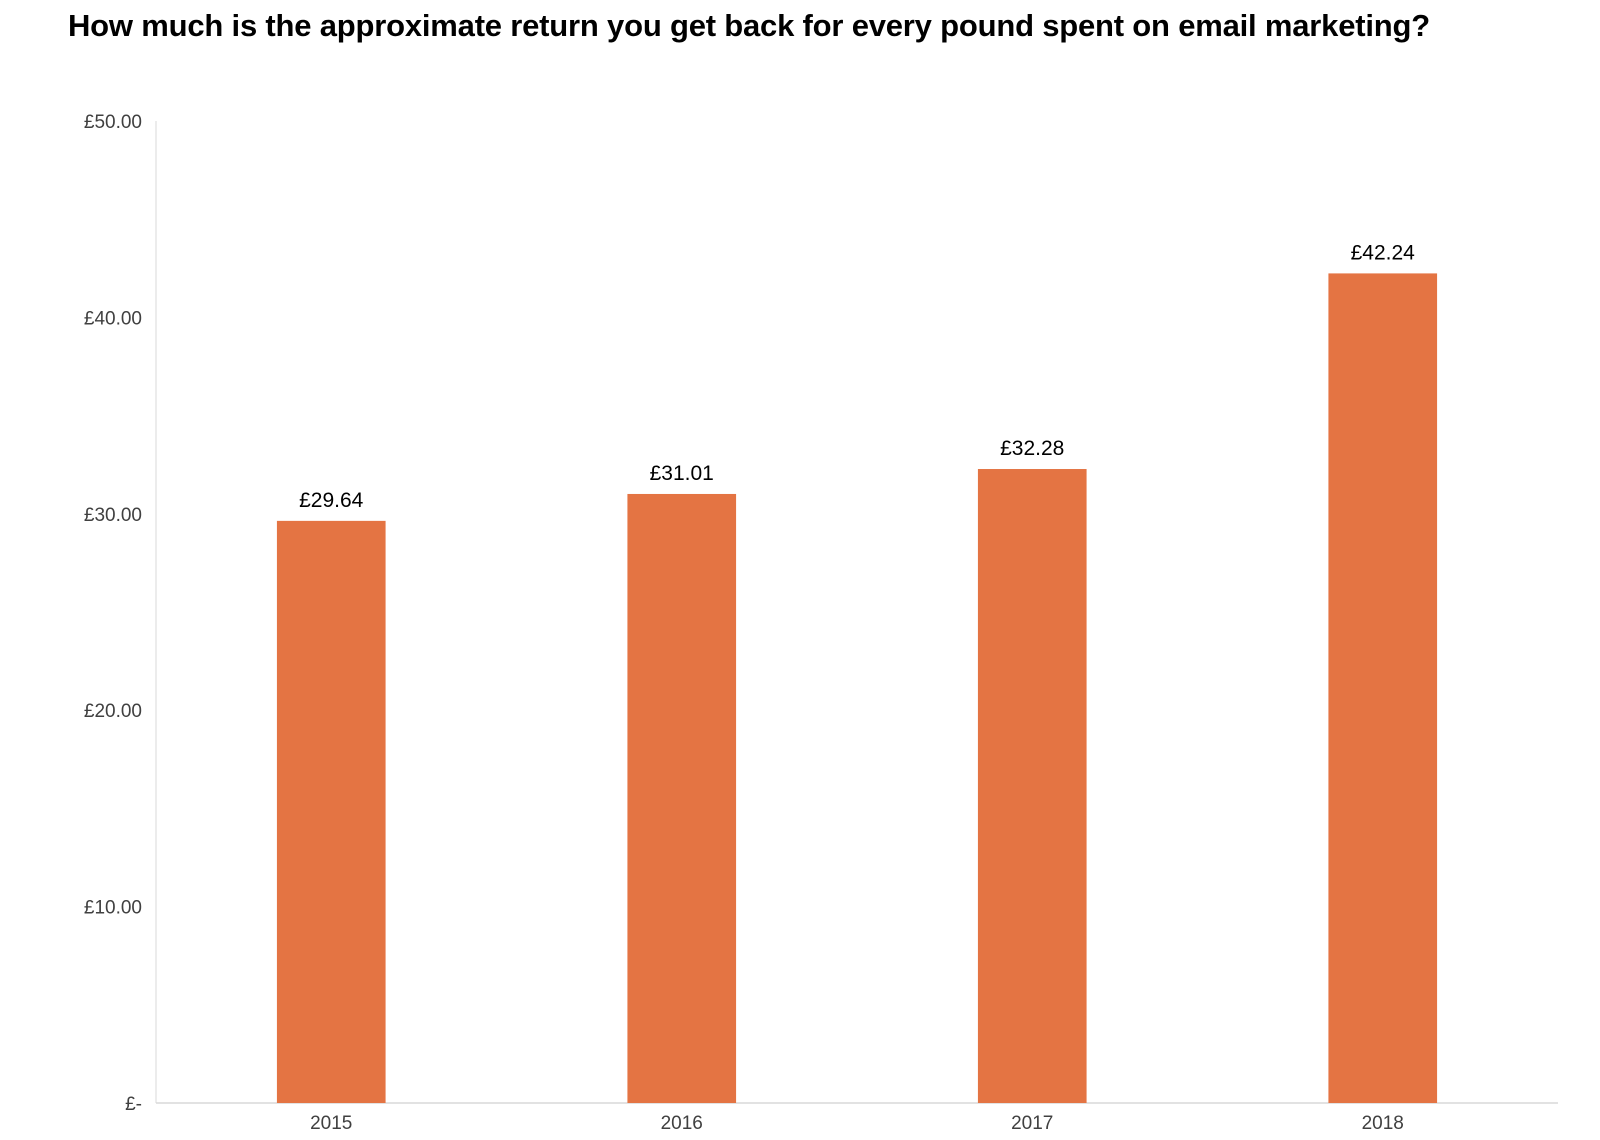 This screenshot has width=1600, height=1140. Describe the element at coordinates (1032, 786) in the screenshot. I see `bar-2017` at that location.